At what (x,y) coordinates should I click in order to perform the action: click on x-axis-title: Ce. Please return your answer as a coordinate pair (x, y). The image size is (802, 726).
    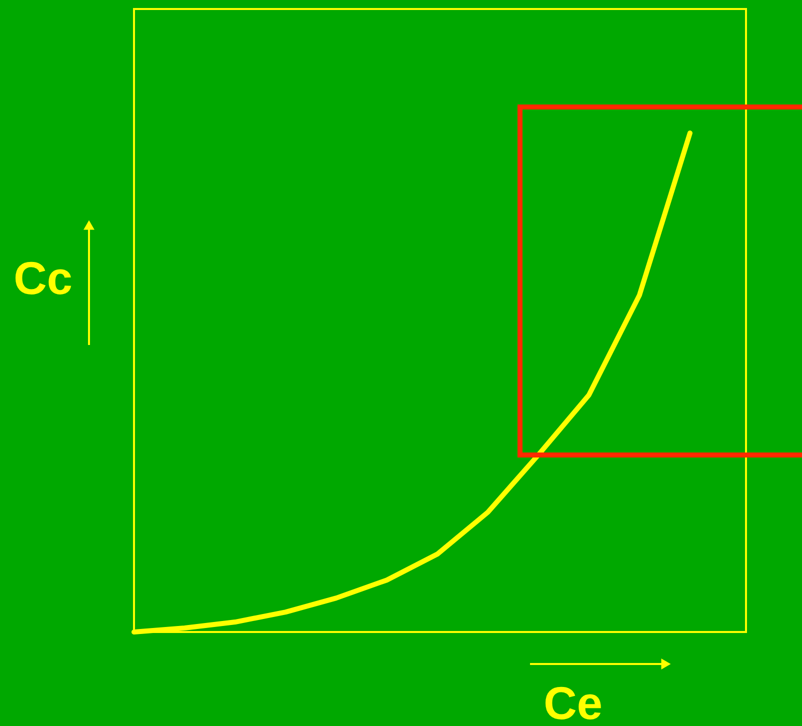
    Looking at the image, I should click on (573, 701).